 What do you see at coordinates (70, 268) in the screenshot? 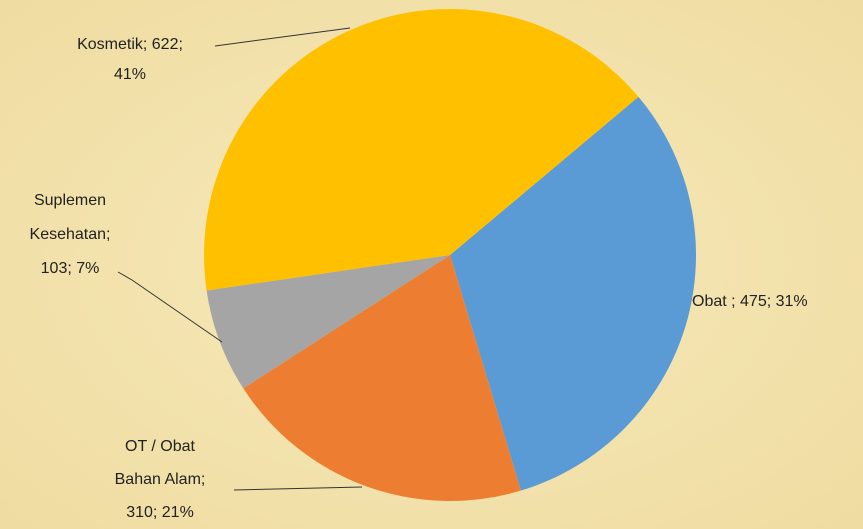
I see `data-label: 103; 7%` at bounding box center [70, 268].